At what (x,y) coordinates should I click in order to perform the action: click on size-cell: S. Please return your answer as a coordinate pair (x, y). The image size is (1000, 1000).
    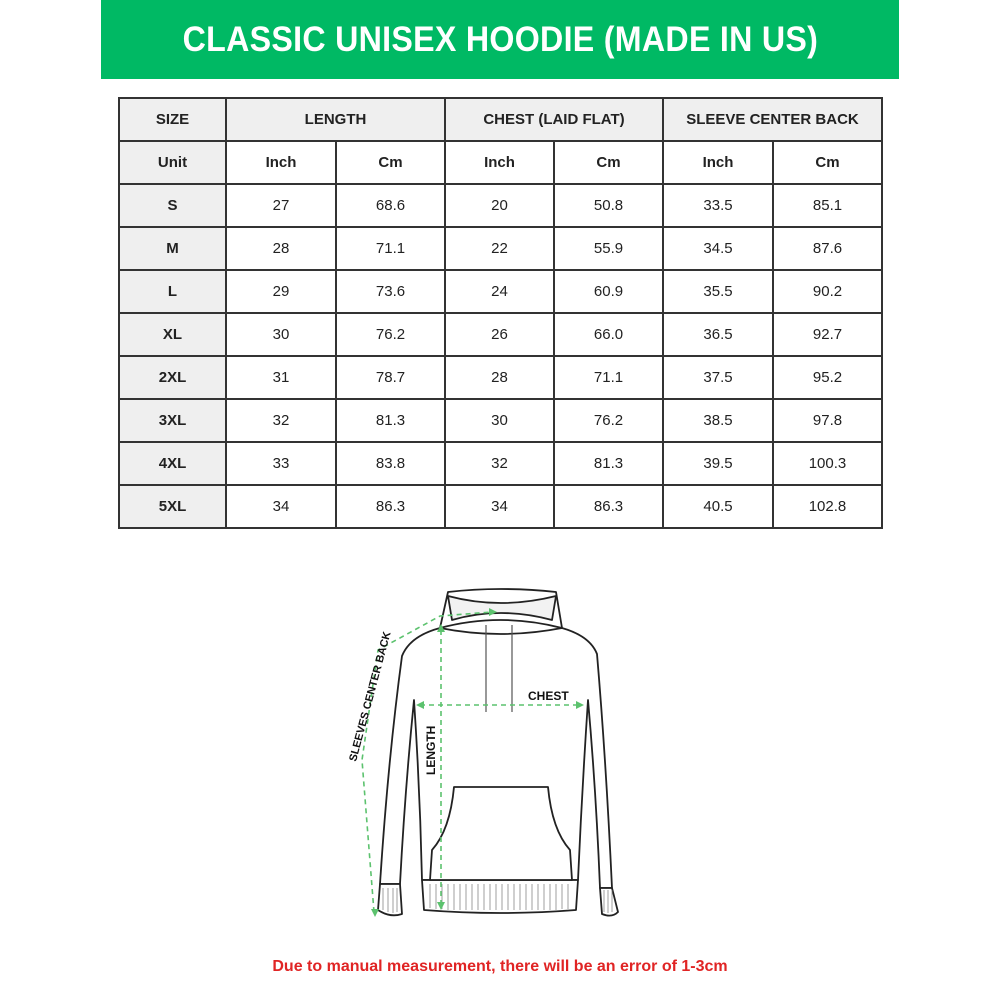
    Looking at the image, I should click on (172, 205).